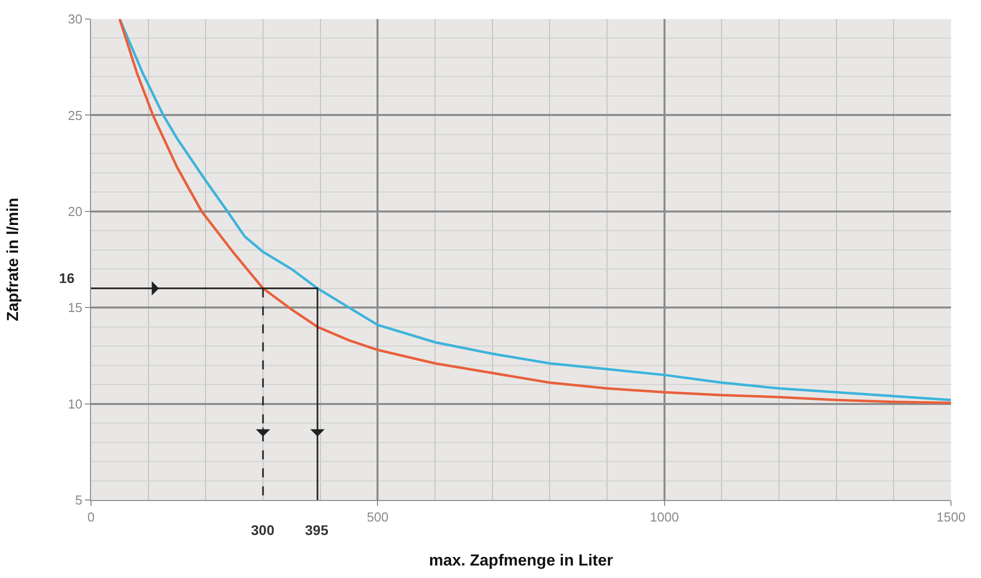 The height and width of the screenshot is (578, 981). Describe the element at coordinates (521, 561) in the screenshot. I see `x-axis-title: max. Zapfmenge in Liter` at that location.